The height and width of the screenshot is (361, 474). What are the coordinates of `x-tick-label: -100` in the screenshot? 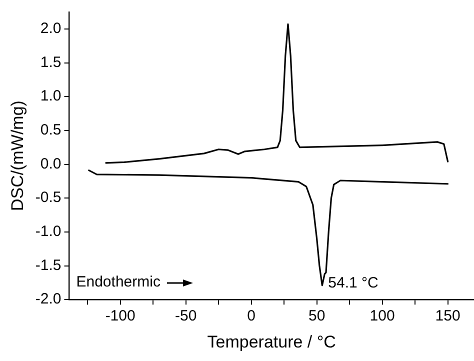 It's located at (120, 316).